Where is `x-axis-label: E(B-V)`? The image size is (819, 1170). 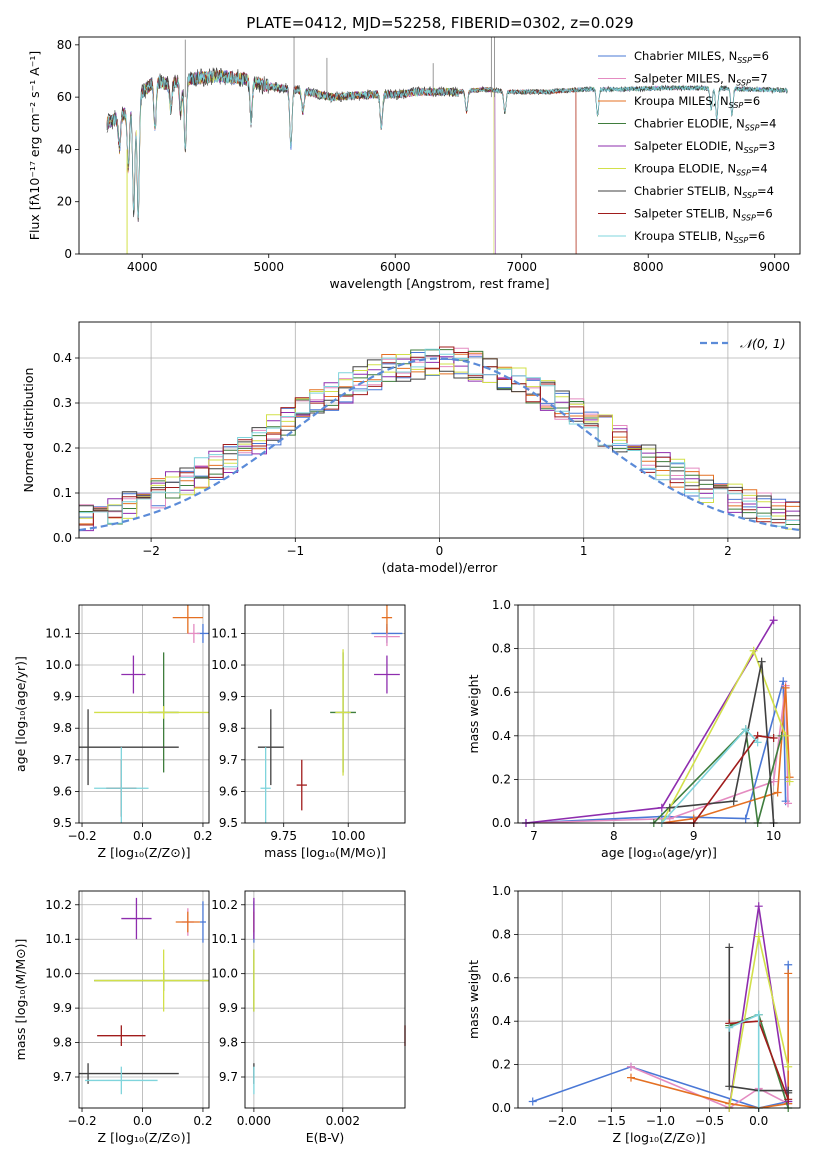 x-axis-label: E(B-V) is located at coordinates (325, 1137).